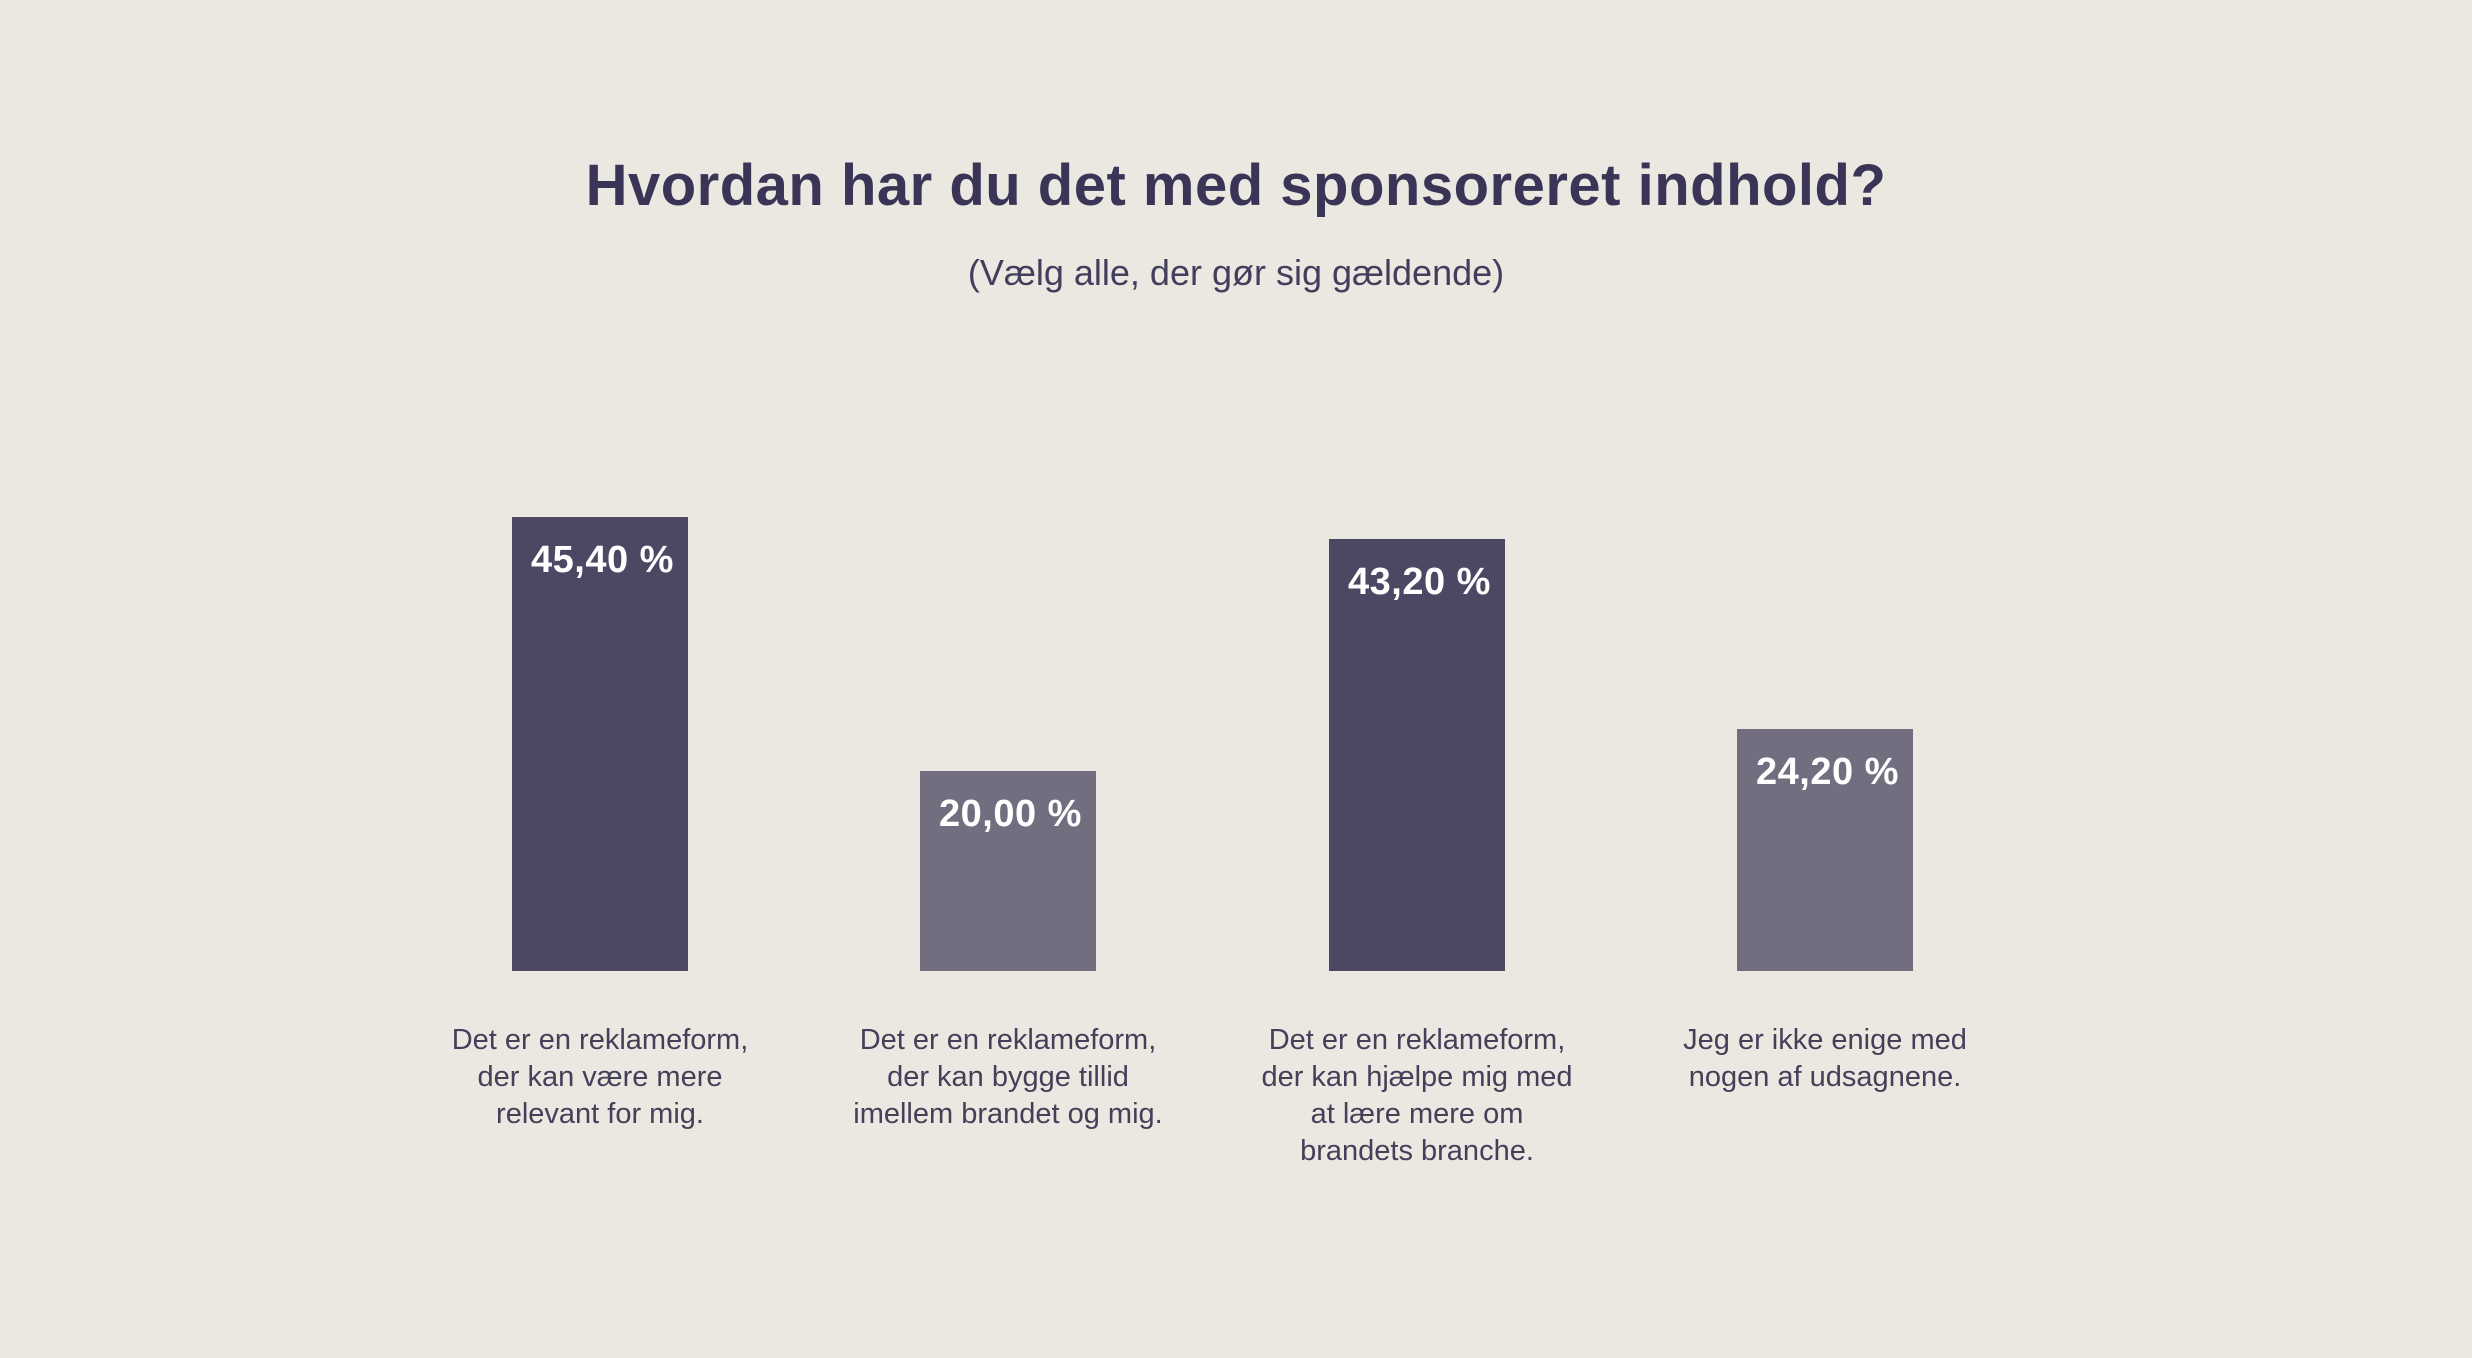 Image resolution: width=2472 pixels, height=1358 pixels. What do you see at coordinates (1010, 814) in the screenshot?
I see `bar-value-label: 20,00 %` at bounding box center [1010, 814].